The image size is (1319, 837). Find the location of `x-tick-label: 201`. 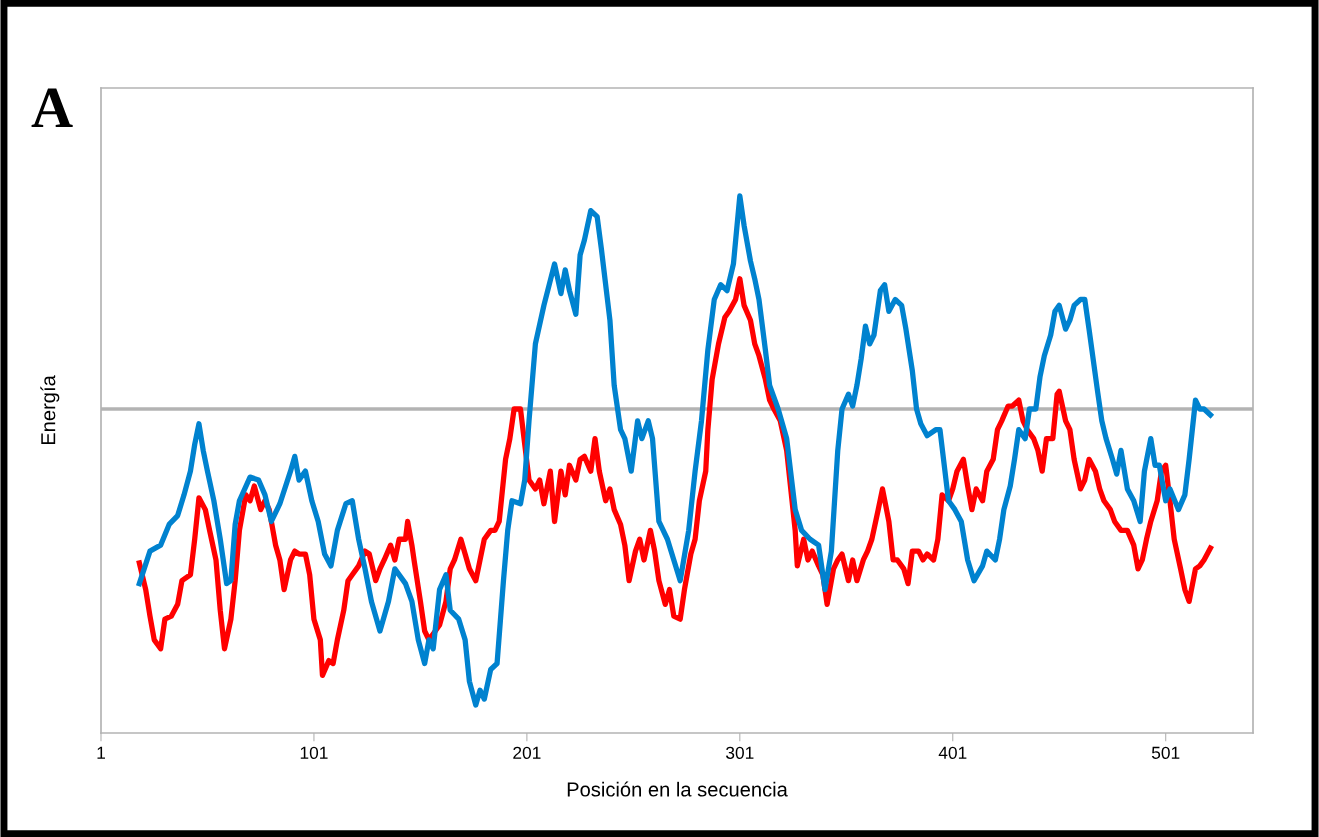

x-tick-label: 201 is located at coordinates (527, 752).